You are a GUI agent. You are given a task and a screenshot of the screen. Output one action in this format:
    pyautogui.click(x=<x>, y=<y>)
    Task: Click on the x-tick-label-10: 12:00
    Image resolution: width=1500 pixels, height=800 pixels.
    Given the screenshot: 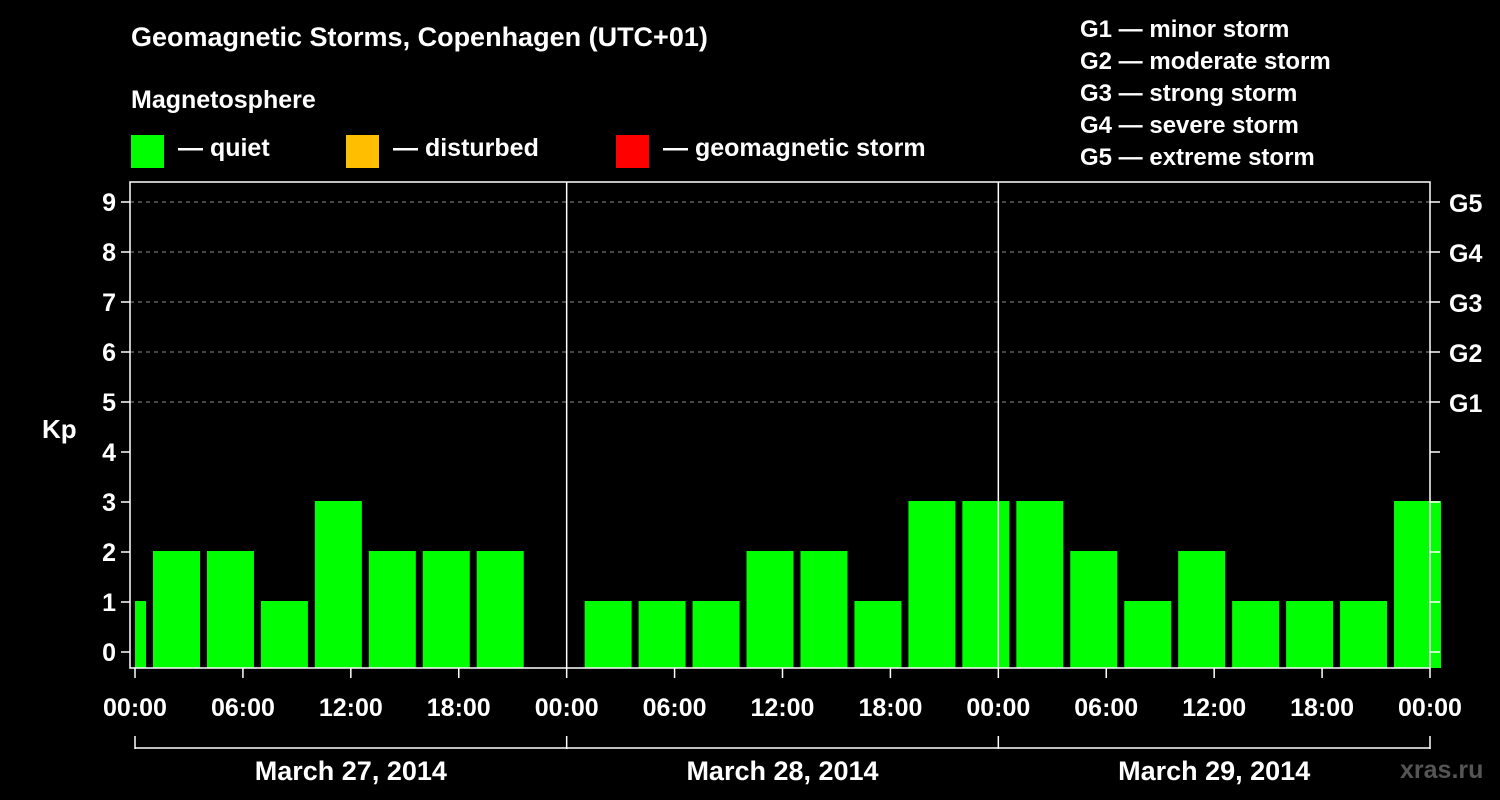 What is the action you would take?
    pyautogui.click(x=1214, y=708)
    